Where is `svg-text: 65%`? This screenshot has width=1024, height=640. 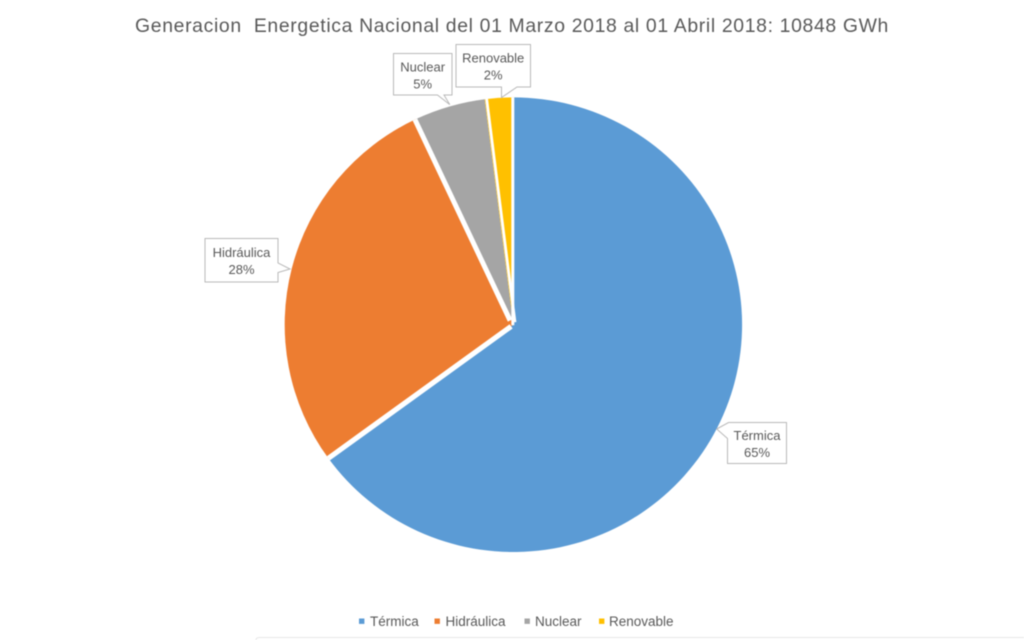 svg-text: 65% is located at coordinates (757, 452).